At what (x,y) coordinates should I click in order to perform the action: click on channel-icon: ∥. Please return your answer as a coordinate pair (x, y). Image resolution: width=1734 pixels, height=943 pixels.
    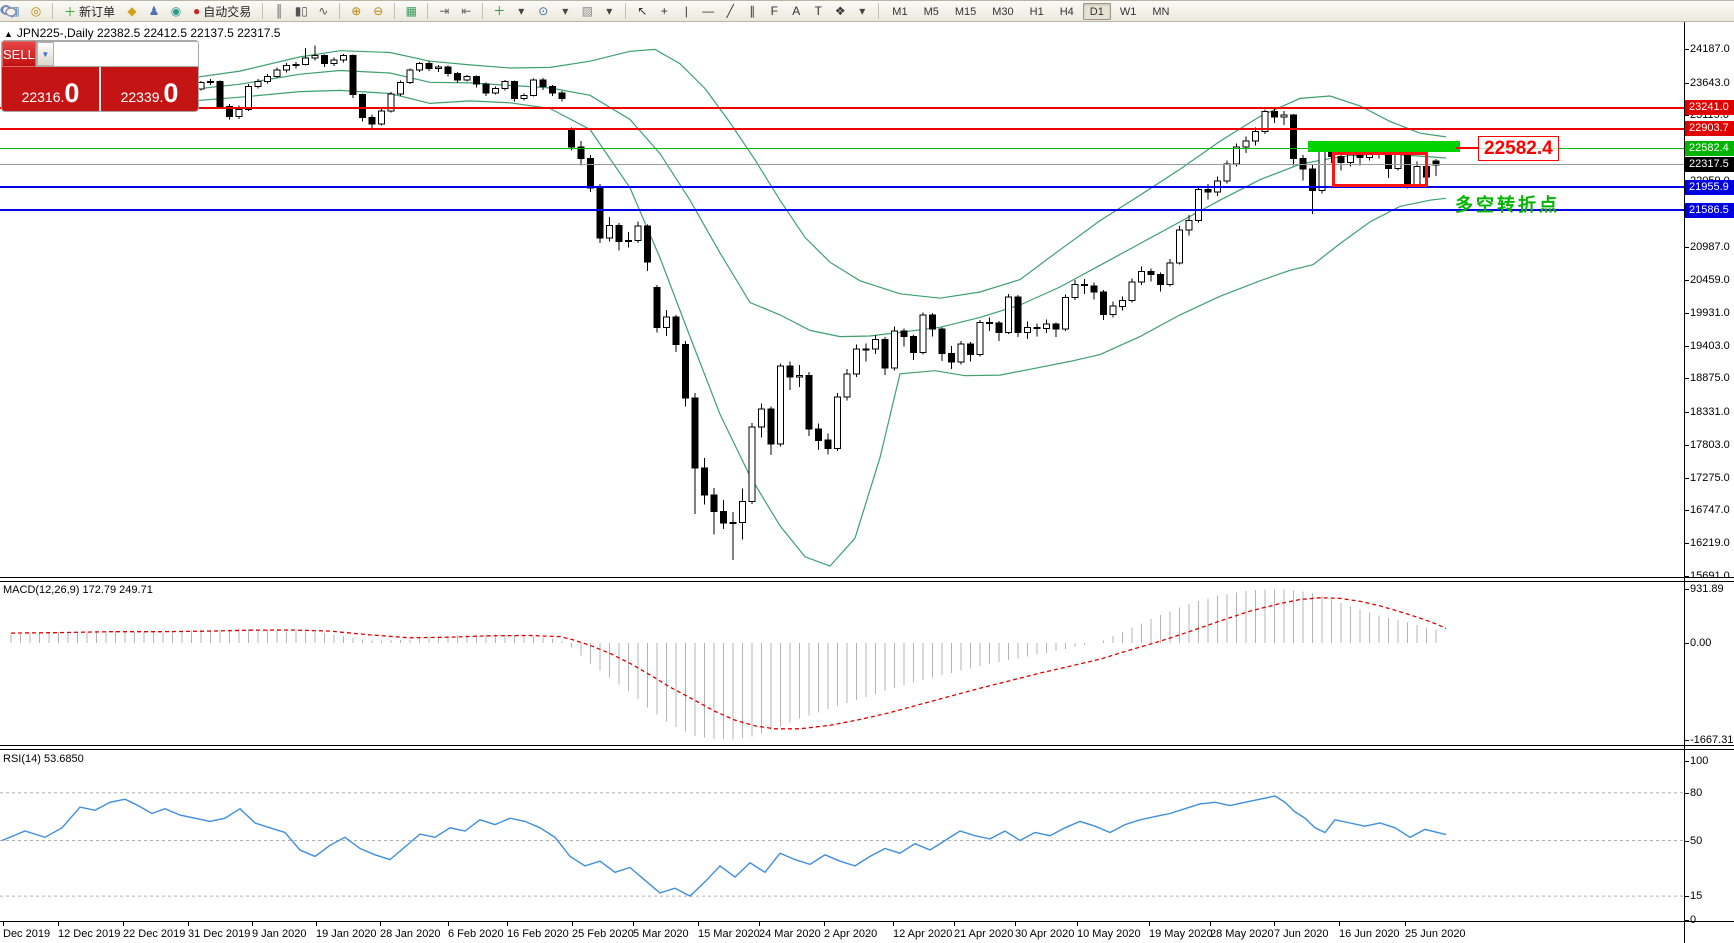
    Looking at the image, I should click on (752, 11).